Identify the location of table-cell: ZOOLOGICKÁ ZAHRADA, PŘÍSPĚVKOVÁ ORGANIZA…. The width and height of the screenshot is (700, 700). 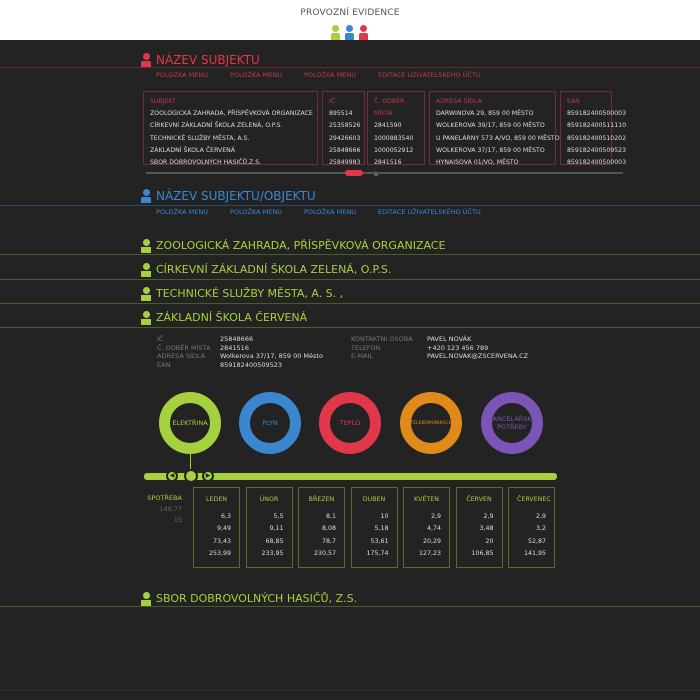
(231, 114).